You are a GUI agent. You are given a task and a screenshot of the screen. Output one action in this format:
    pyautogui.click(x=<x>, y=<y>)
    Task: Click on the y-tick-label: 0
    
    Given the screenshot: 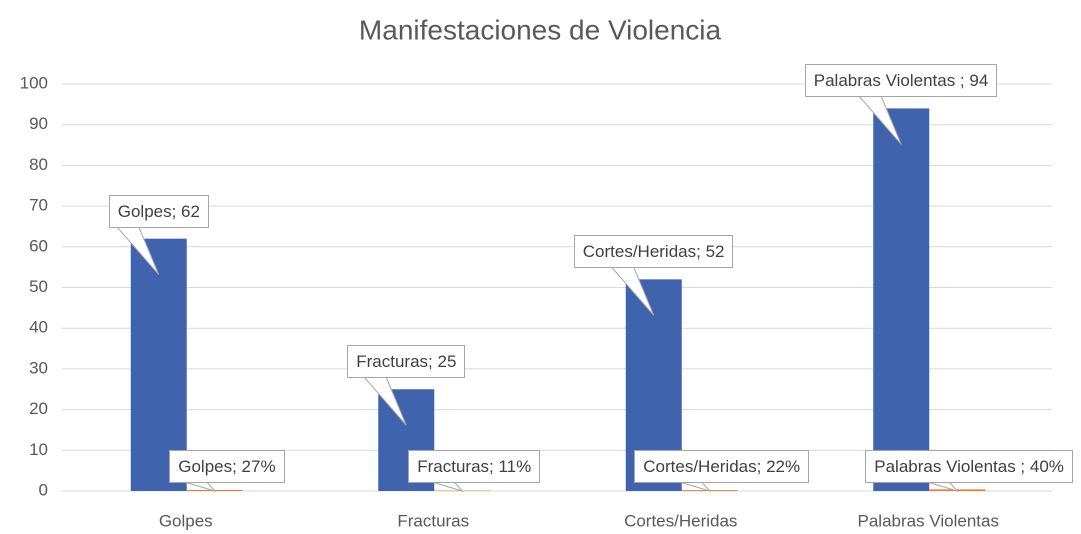 What is the action you would take?
    pyautogui.click(x=43, y=489)
    